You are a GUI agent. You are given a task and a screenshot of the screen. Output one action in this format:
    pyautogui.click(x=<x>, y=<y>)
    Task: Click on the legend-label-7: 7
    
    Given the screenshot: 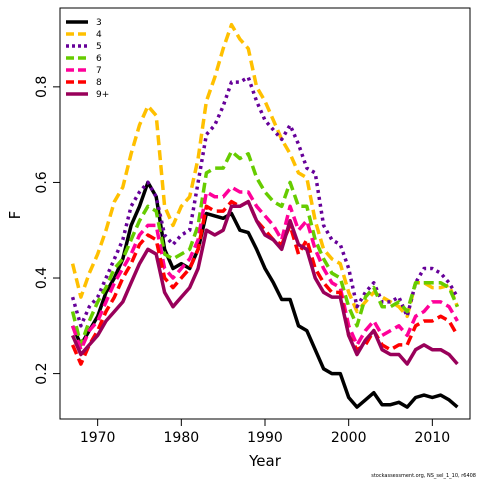 What is the action you would take?
    pyautogui.click(x=99, y=71)
    